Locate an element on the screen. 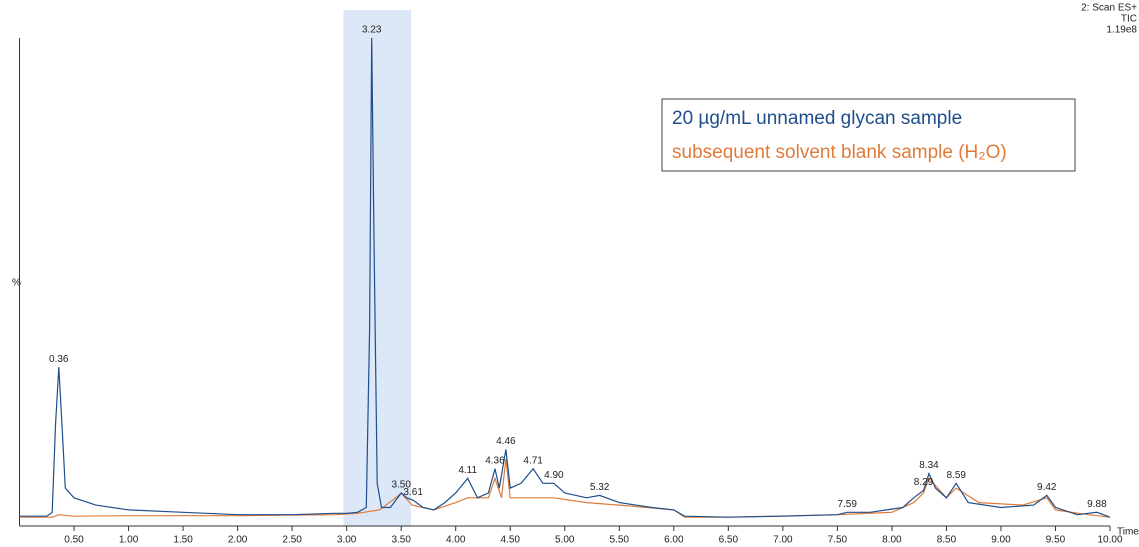 The width and height of the screenshot is (1139, 547). x-tick-label: 2.00 is located at coordinates (238, 540).